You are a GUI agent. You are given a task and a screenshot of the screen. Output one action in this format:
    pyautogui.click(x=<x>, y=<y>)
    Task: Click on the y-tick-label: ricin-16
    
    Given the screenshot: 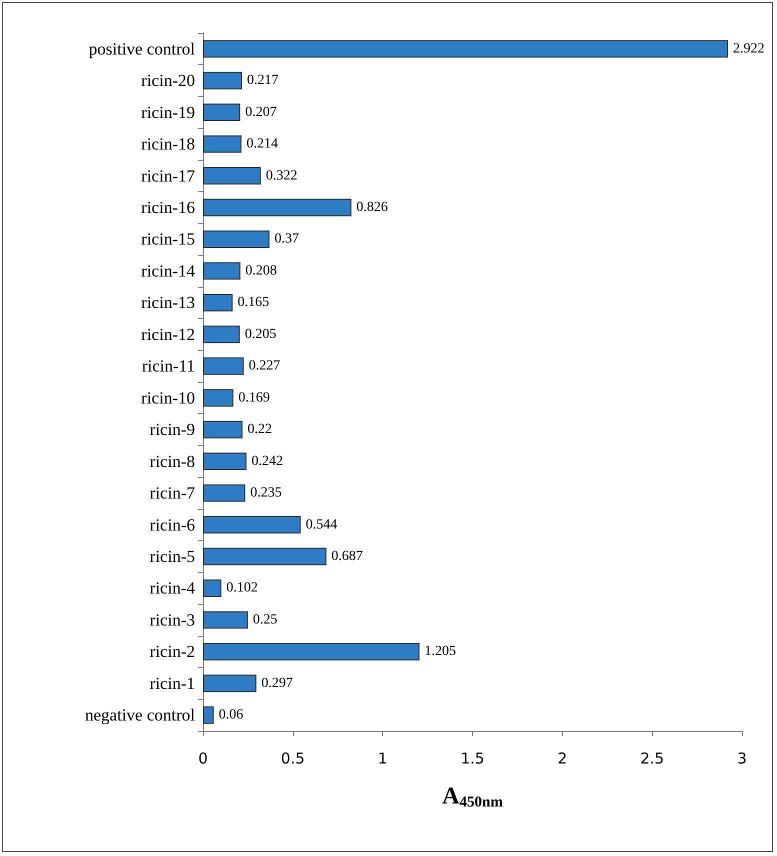 What is the action you would take?
    pyautogui.click(x=168, y=207)
    